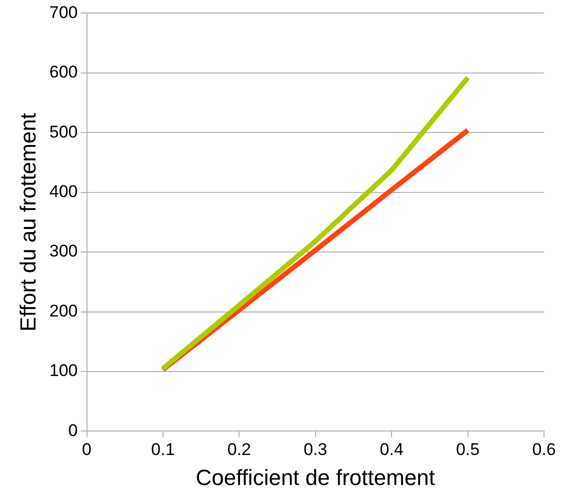  What do you see at coordinates (63, 251) in the screenshot?
I see `y-tick-label: 300` at bounding box center [63, 251].